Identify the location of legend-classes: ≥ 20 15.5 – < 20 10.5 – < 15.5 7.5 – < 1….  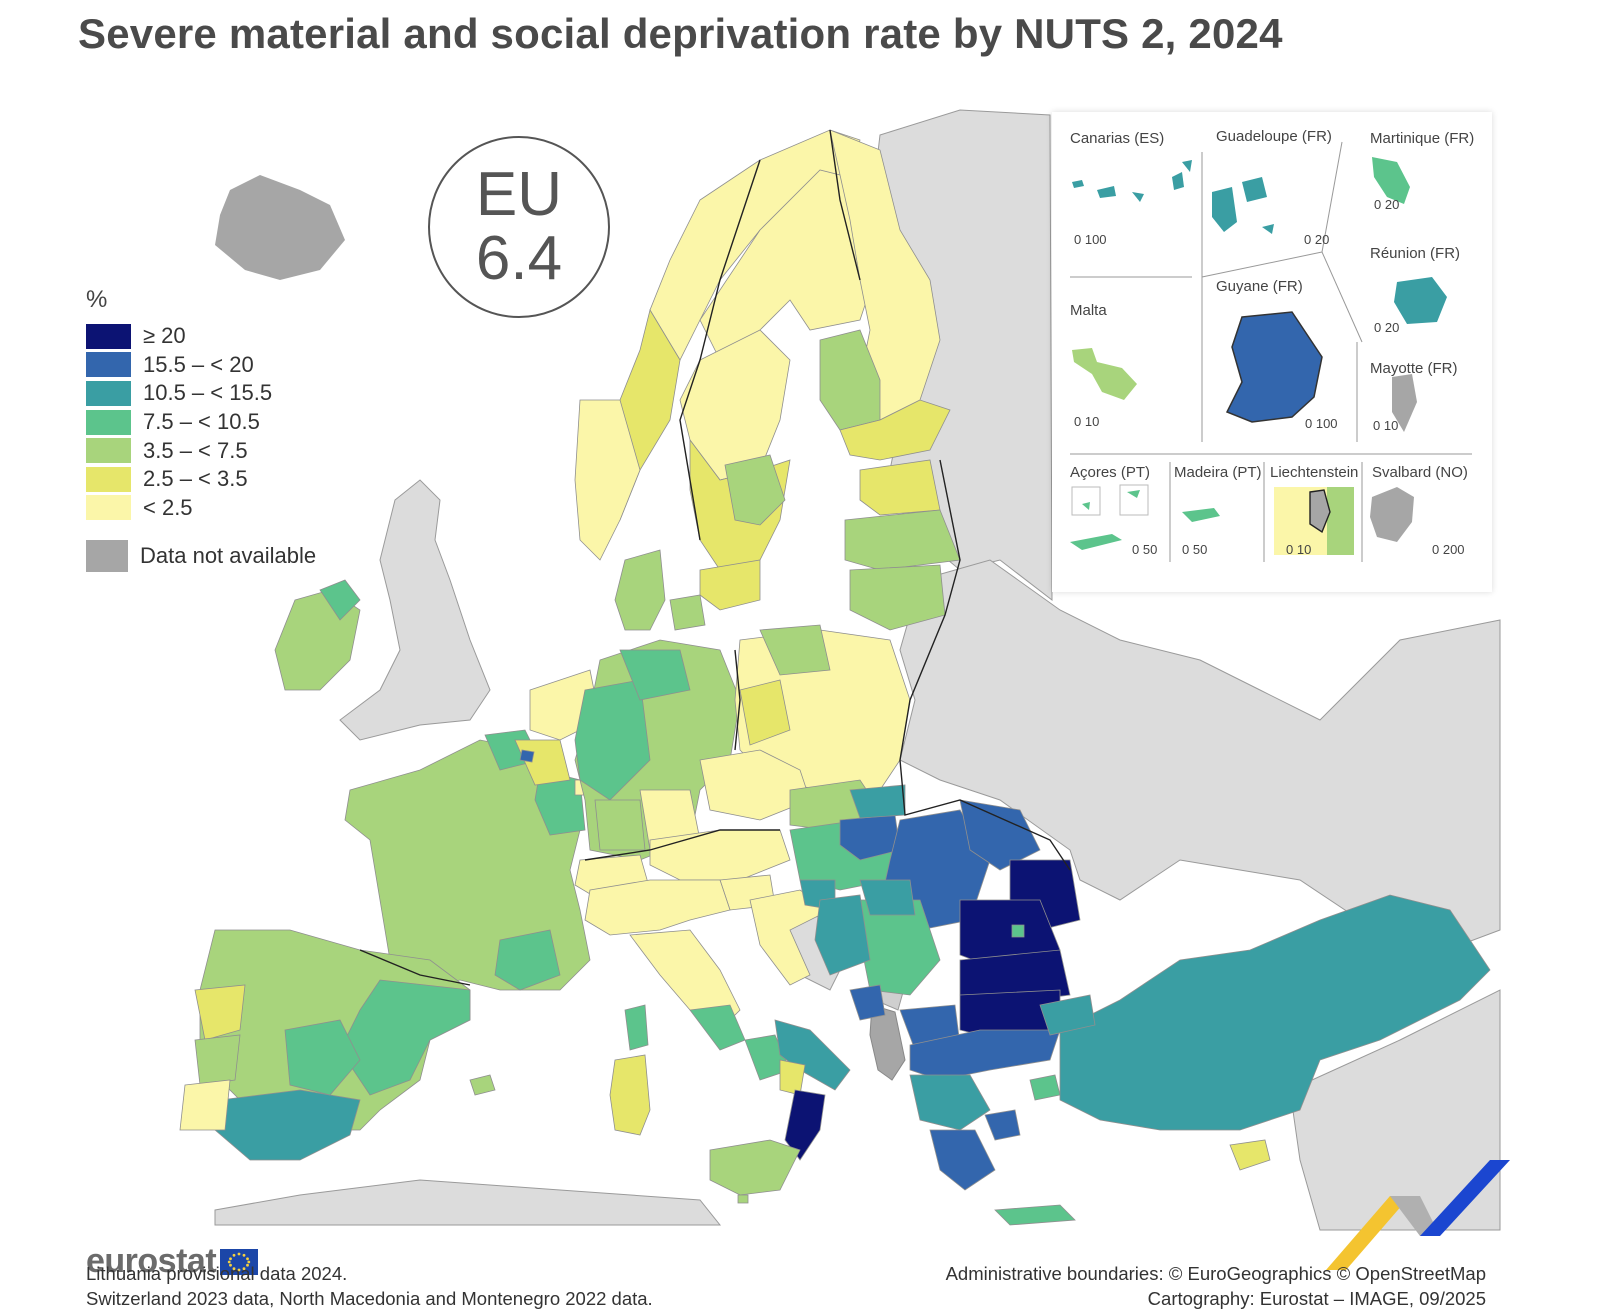
(201, 422).